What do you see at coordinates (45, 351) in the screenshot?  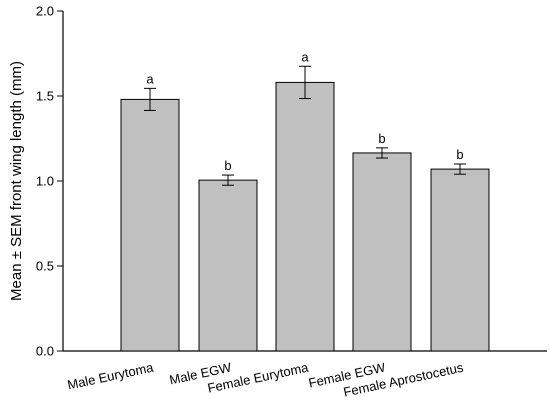 I see `y-tick-label: 0.0` at bounding box center [45, 351].